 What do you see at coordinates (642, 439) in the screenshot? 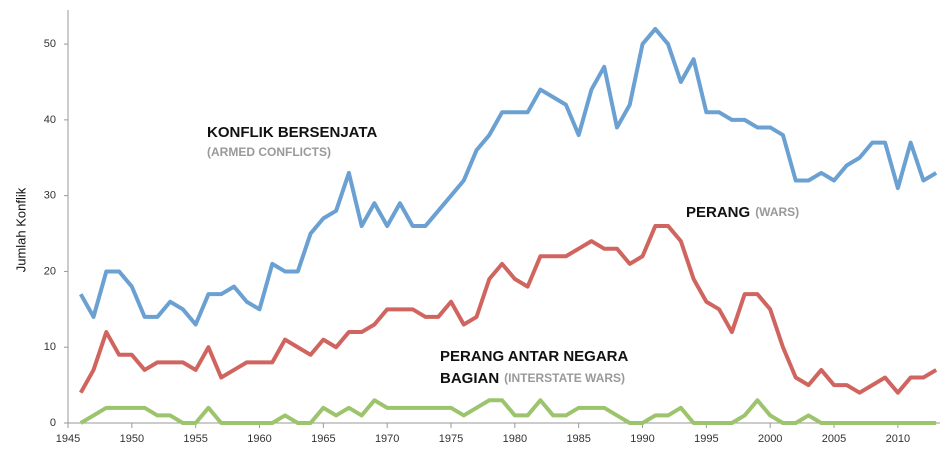
I see `x-tick-label: 1990` at bounding box center [642, 439].